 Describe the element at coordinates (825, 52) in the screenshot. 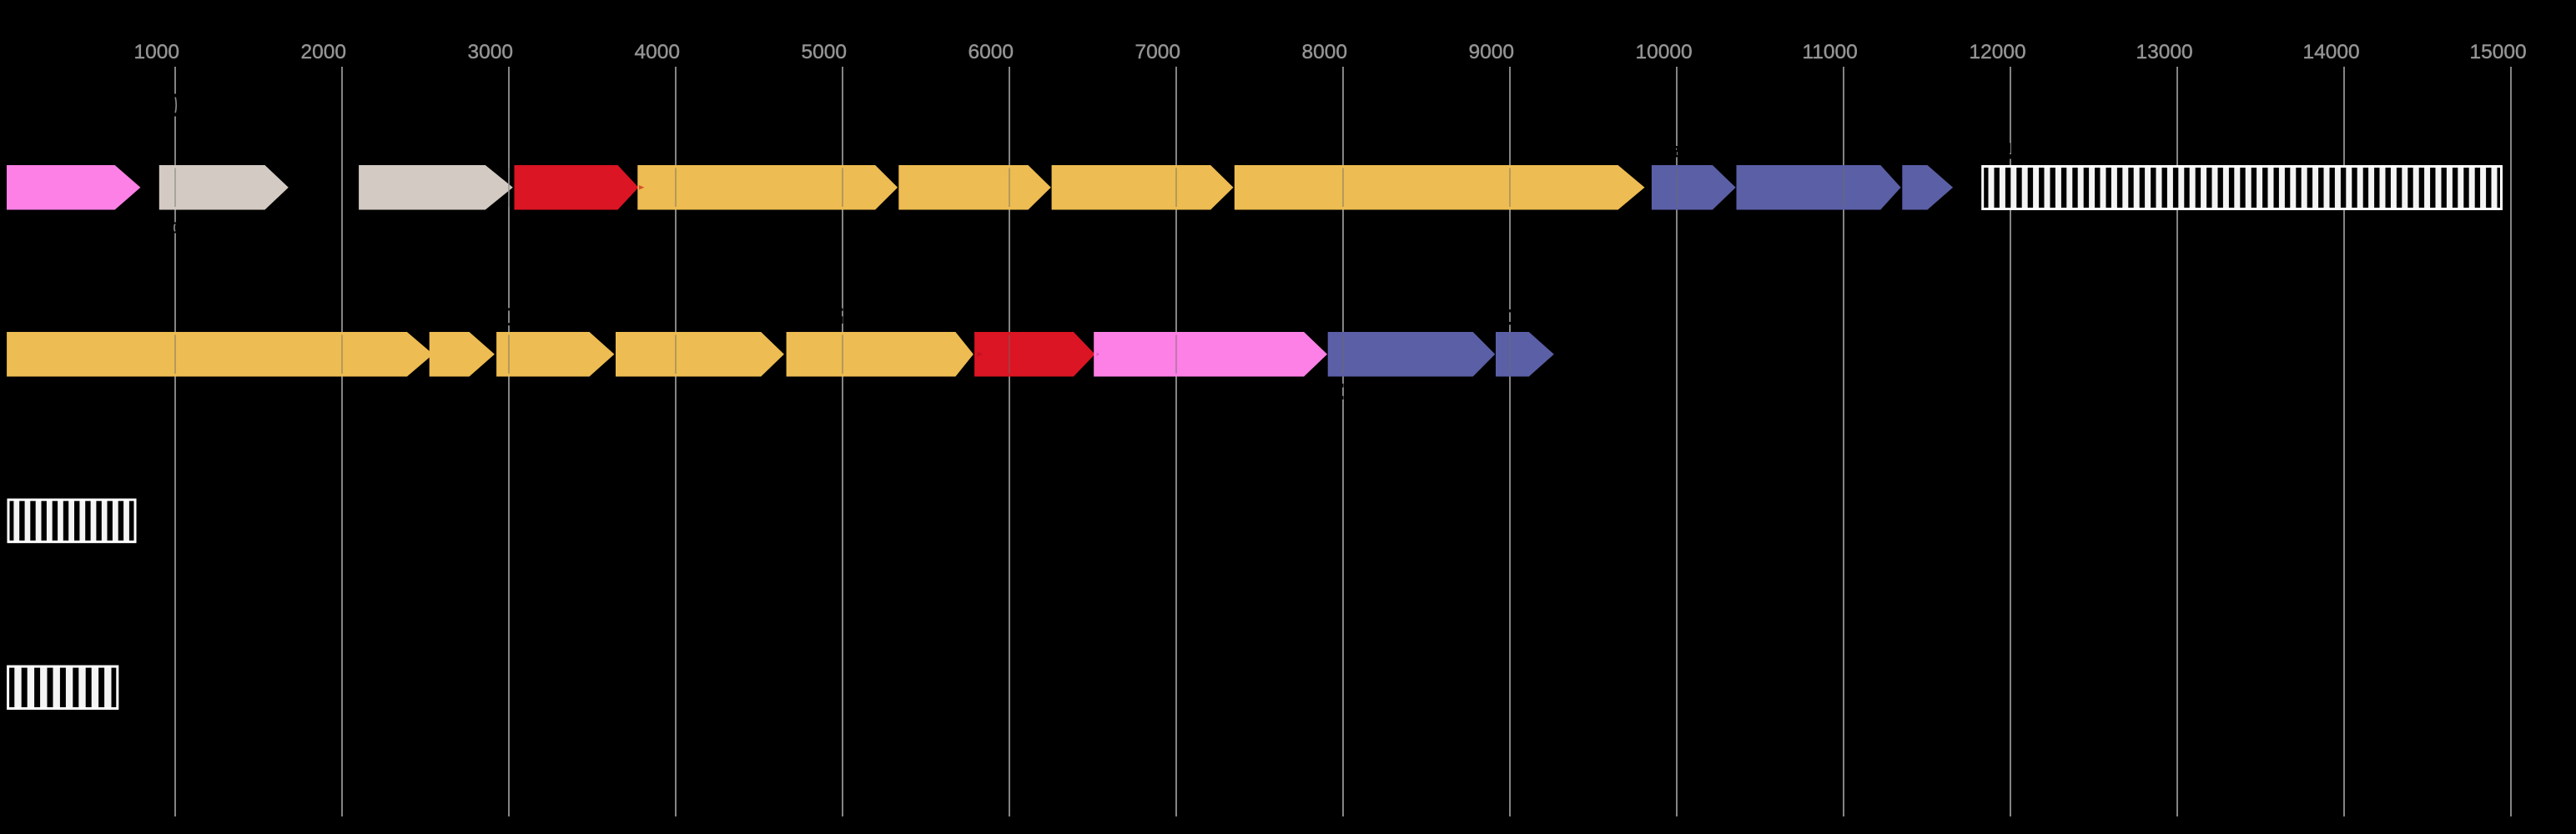

I see `svg-text: 5000` at that location.